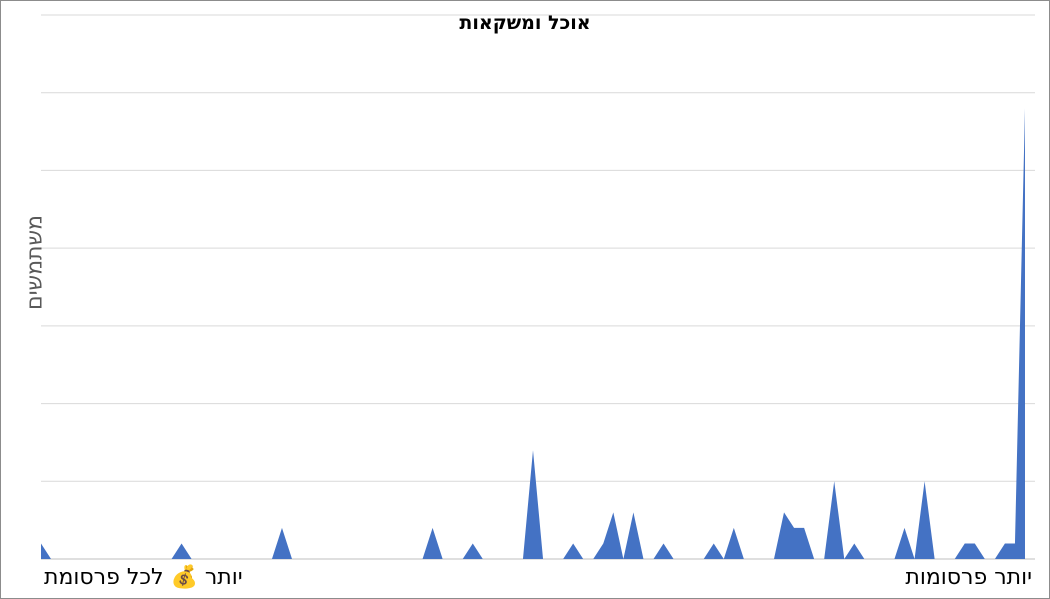 The height and width of the screenshot is (599, 1050). I want to click on x-axis-end-label: יותר פרסומות, so click(968, 577).